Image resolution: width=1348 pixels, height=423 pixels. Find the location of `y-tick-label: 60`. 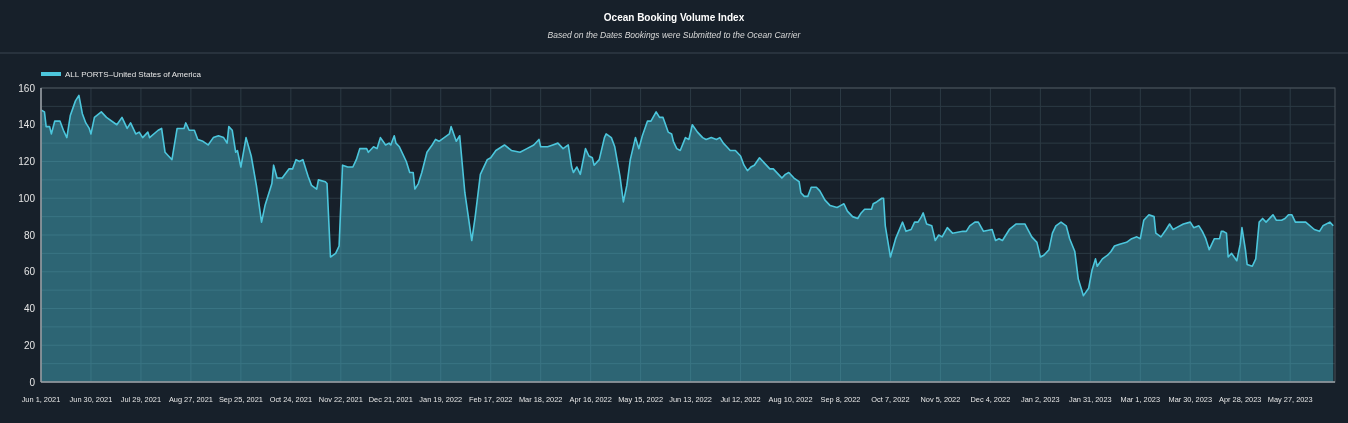

y-tick-label: 60 is located at coordinates (29, 272).